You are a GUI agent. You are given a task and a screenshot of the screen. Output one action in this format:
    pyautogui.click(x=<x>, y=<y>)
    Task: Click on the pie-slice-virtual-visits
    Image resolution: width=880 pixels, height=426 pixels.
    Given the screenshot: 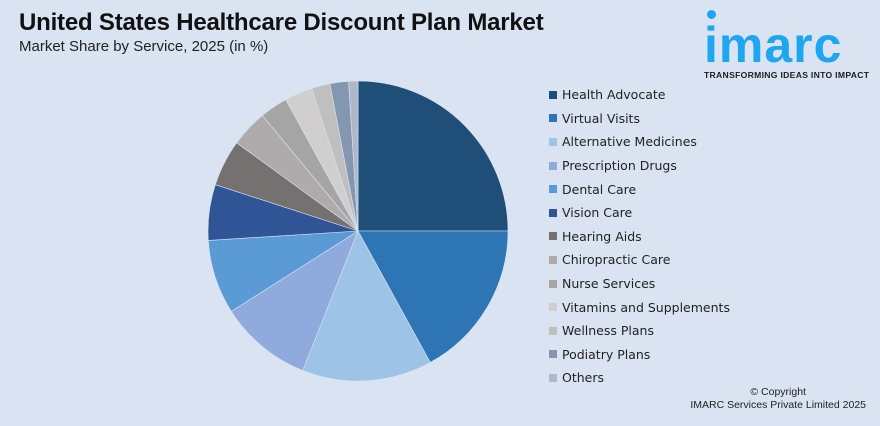 What is the action you would take?
    pyautogui.click(x=433, y=296)
    